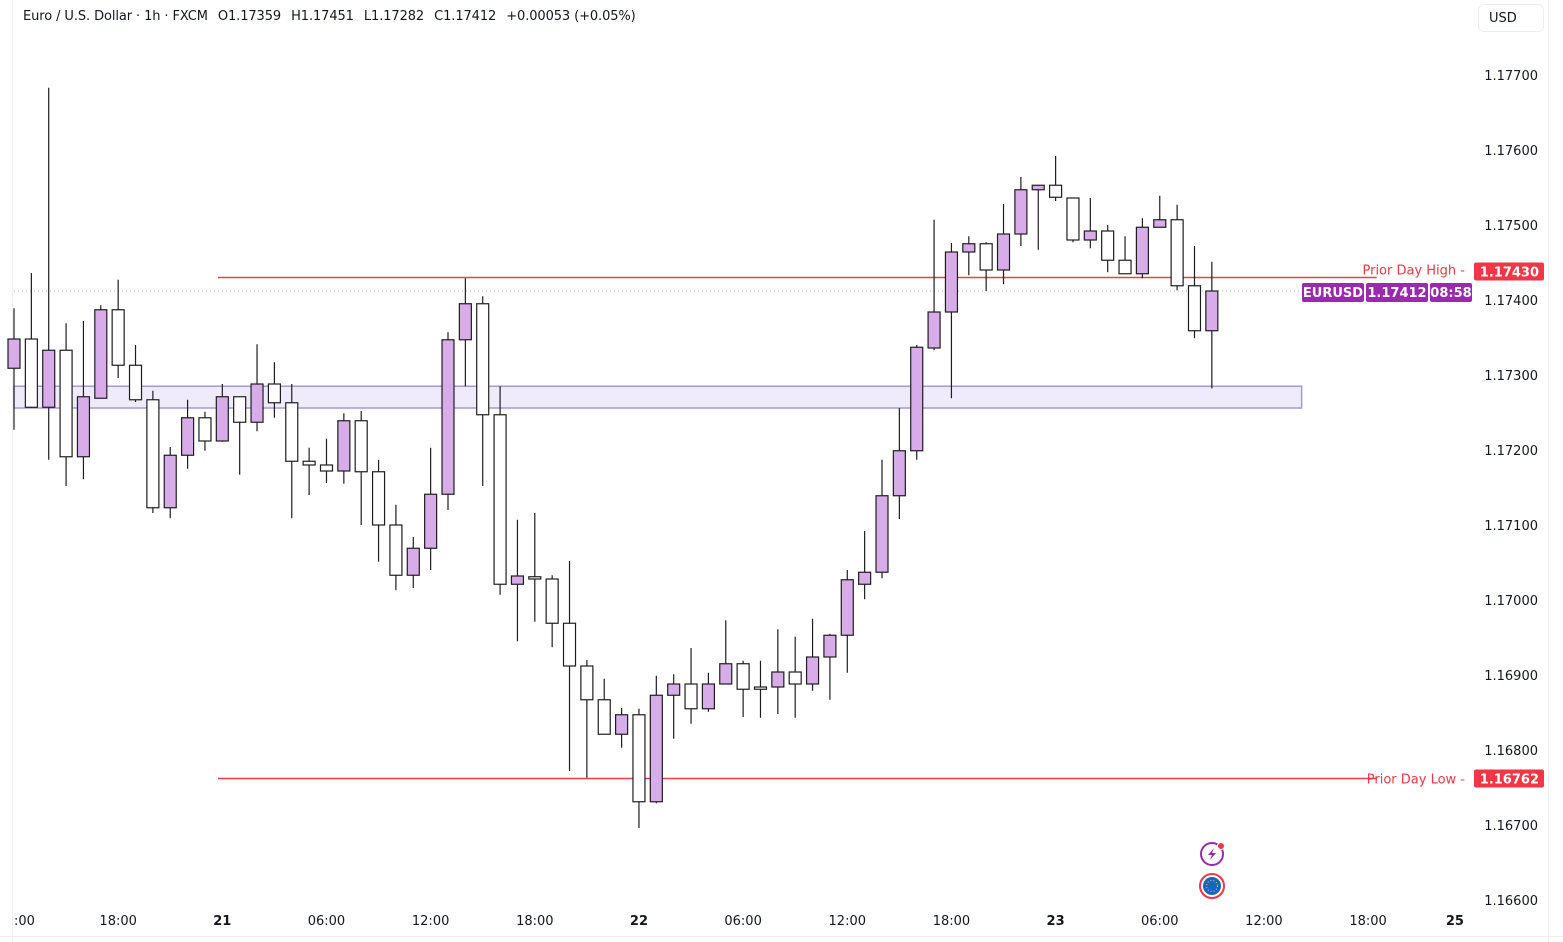  I want to click on price-tick-label: 1.17500, so click(1511, 226).